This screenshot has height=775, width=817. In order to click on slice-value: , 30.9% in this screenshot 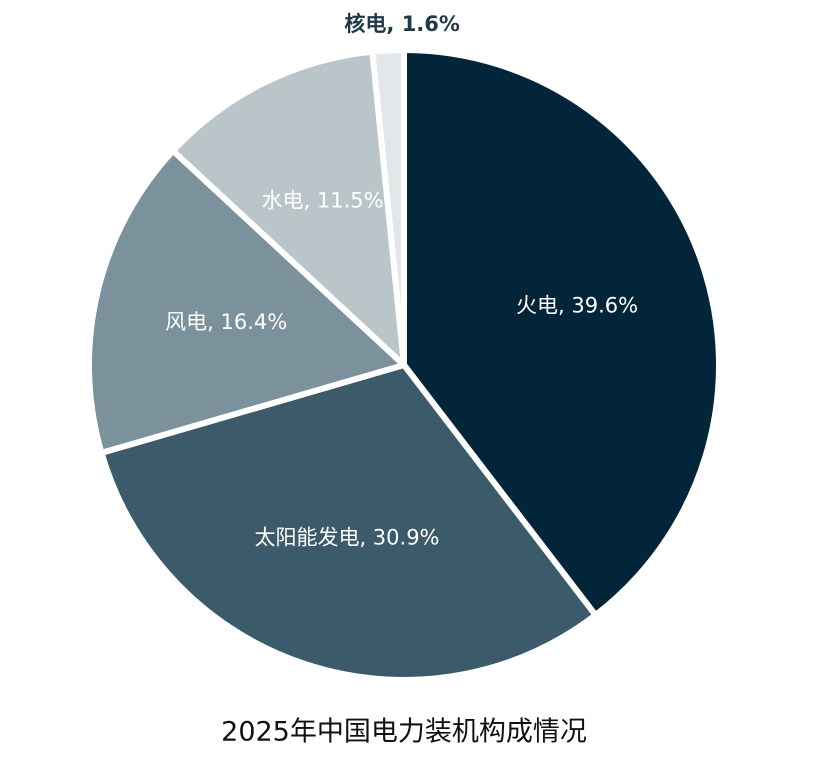, I will do `click(399, 538)`.